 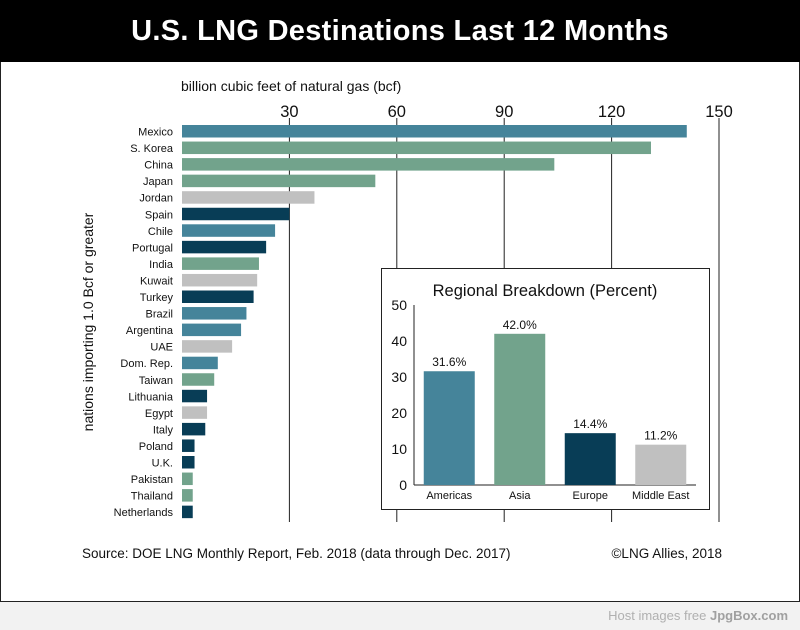 What do you see at coordinates (719, 112) in the screenshot?
I see `x-tick-label: 150` at bounding box center [719, 112].